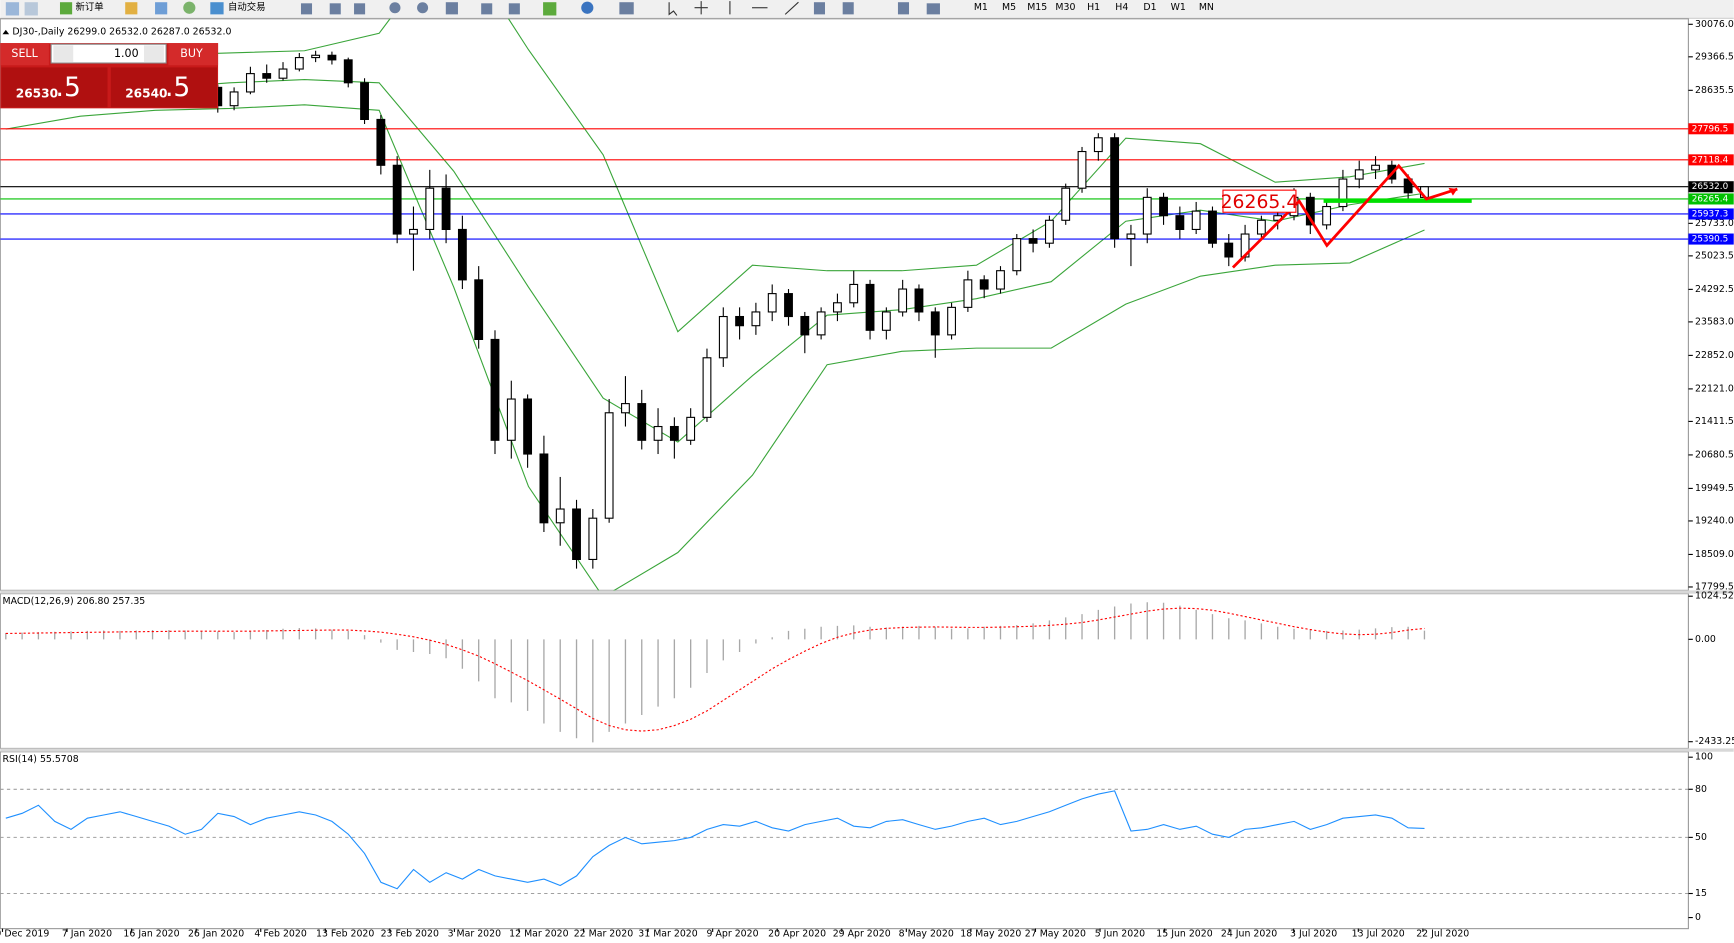  I want to click on x-tick-label: 9 Apr 2020, so click(733, 934).